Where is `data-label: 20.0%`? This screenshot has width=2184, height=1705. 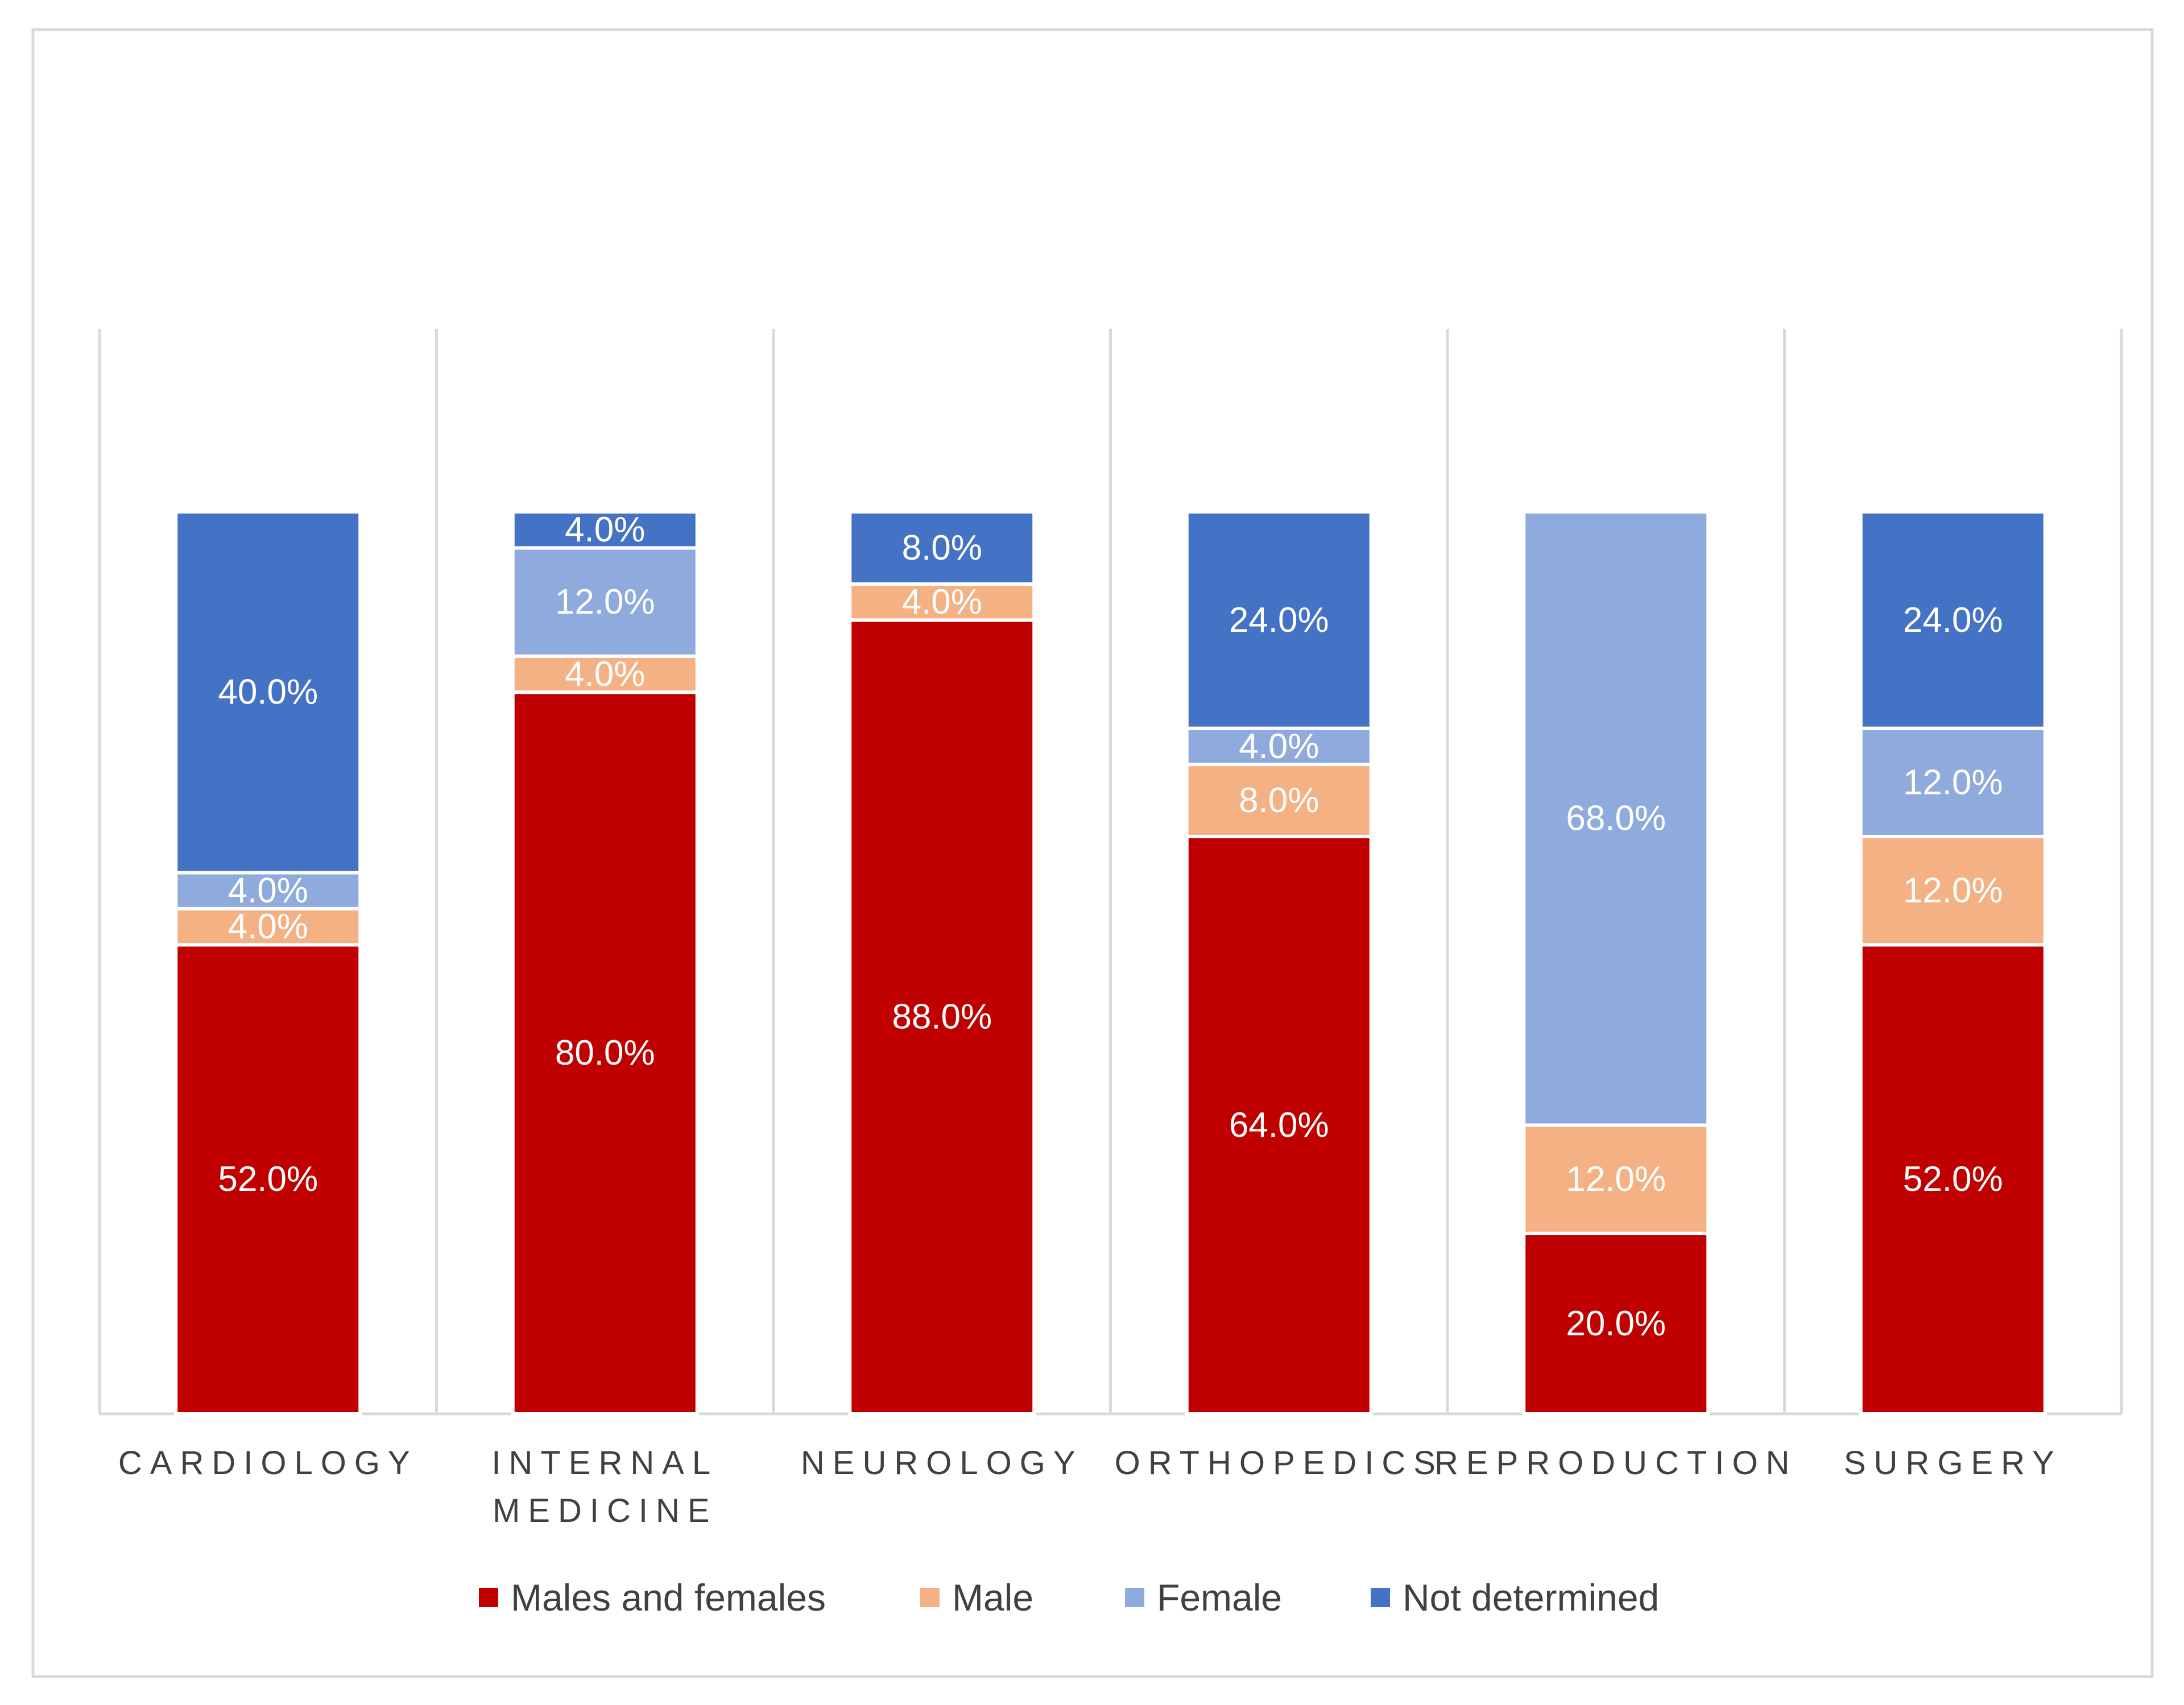 data-label: 20.0% is located at coordinates (1616, 1323).